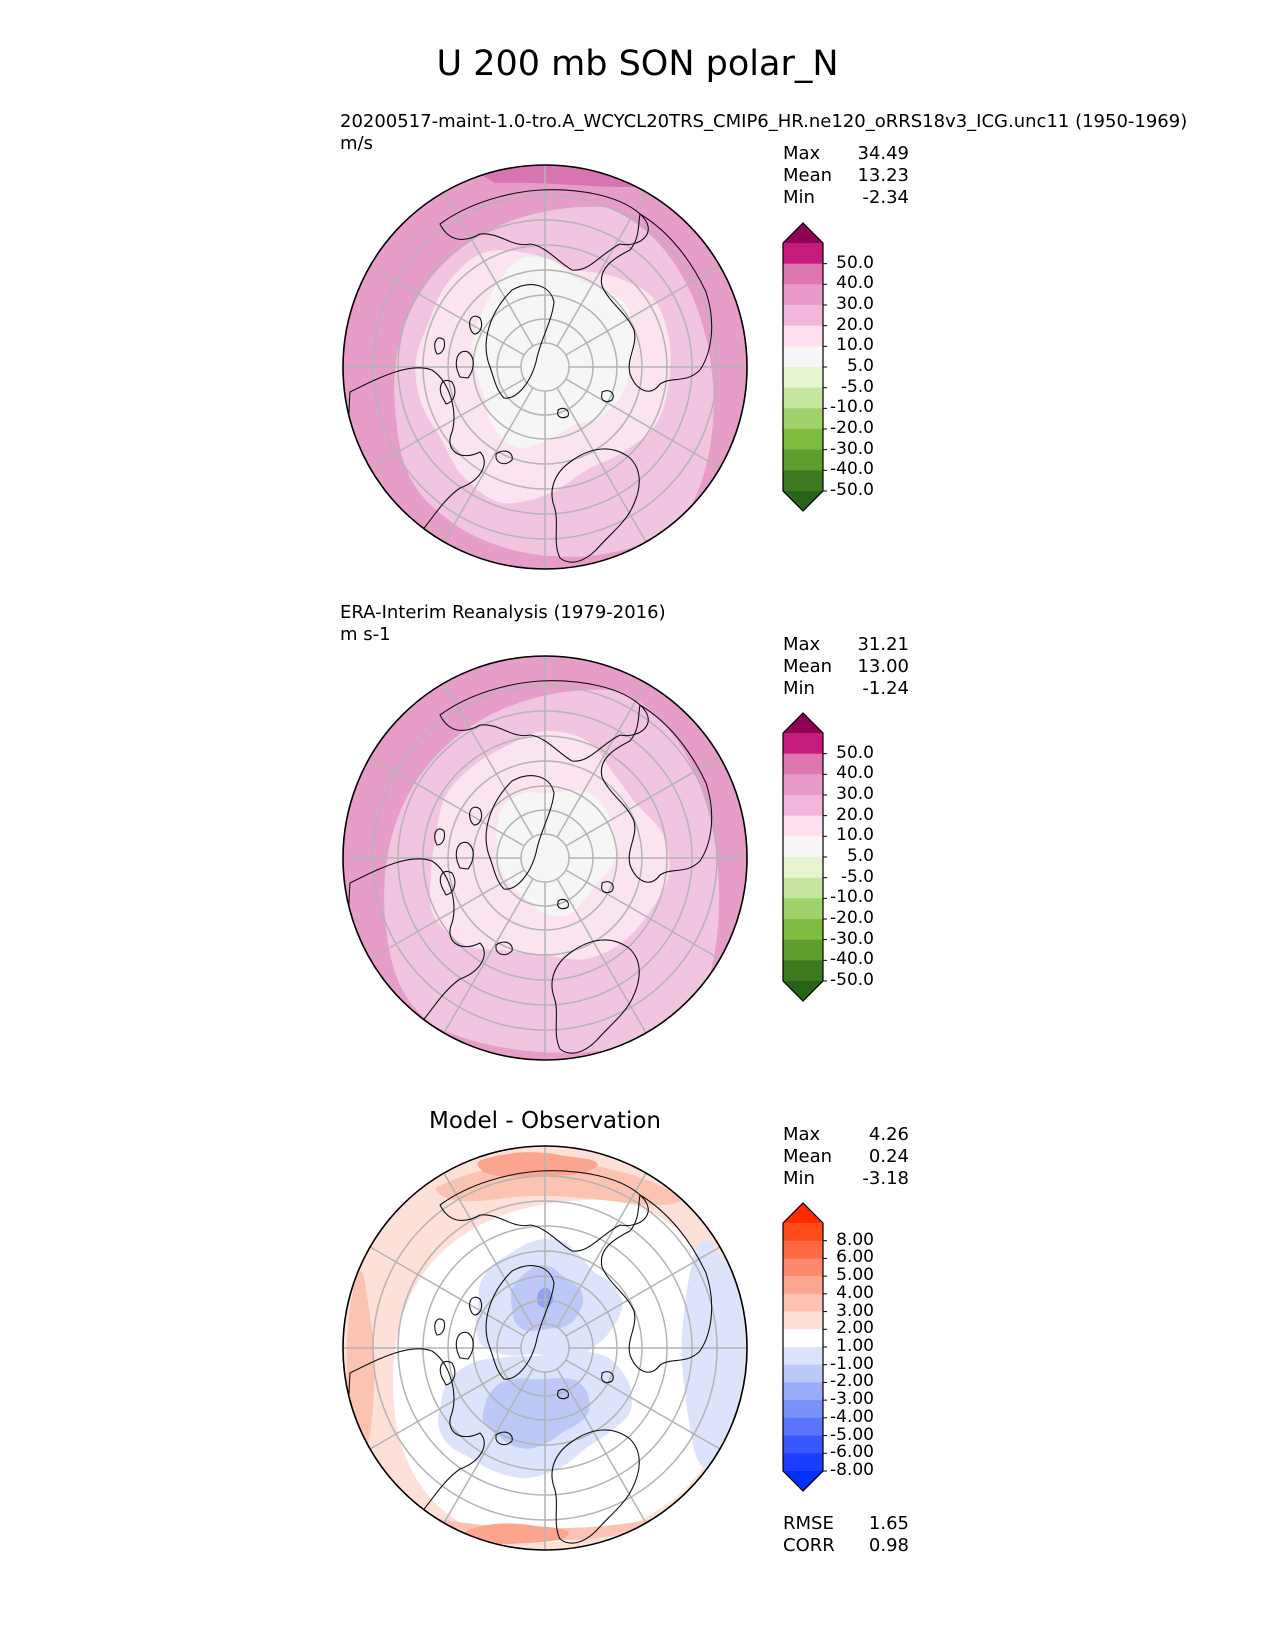  I want to click on stat-value: 34.49, so click(883, 153).